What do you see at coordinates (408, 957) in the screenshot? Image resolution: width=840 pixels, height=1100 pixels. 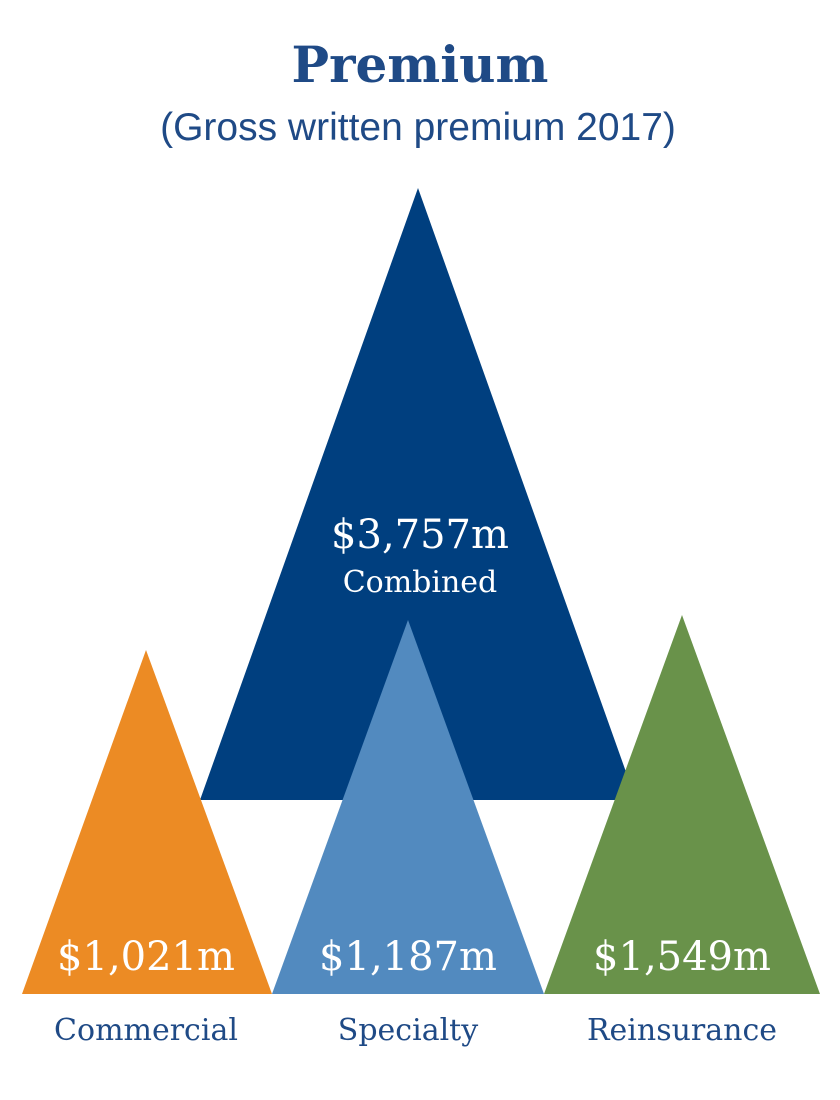 I see `specialty-value-label: $1,187m` at bounding box center [408, 957].